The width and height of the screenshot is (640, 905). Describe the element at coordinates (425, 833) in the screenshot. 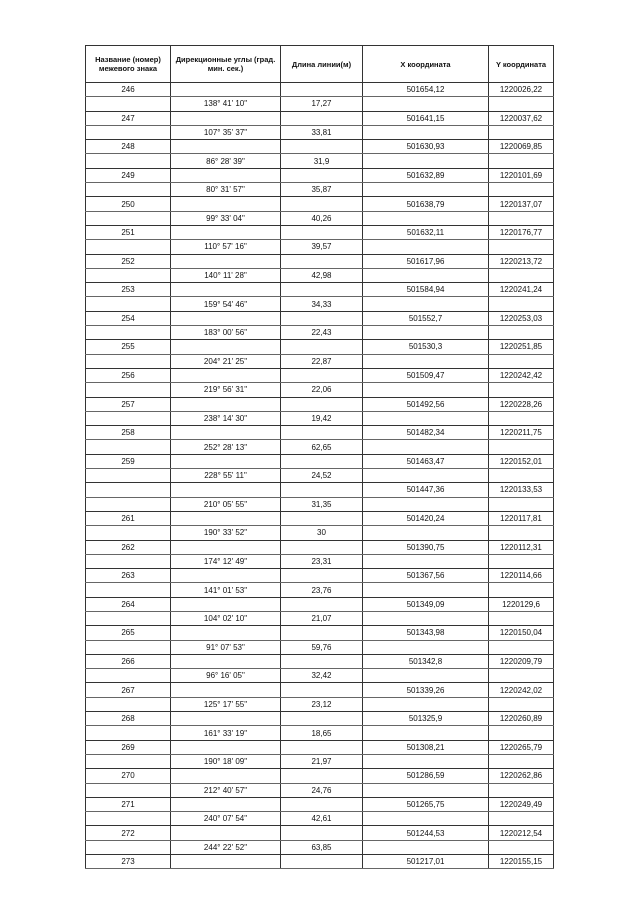

I see `x-coordinate: 501244,53` at that location.